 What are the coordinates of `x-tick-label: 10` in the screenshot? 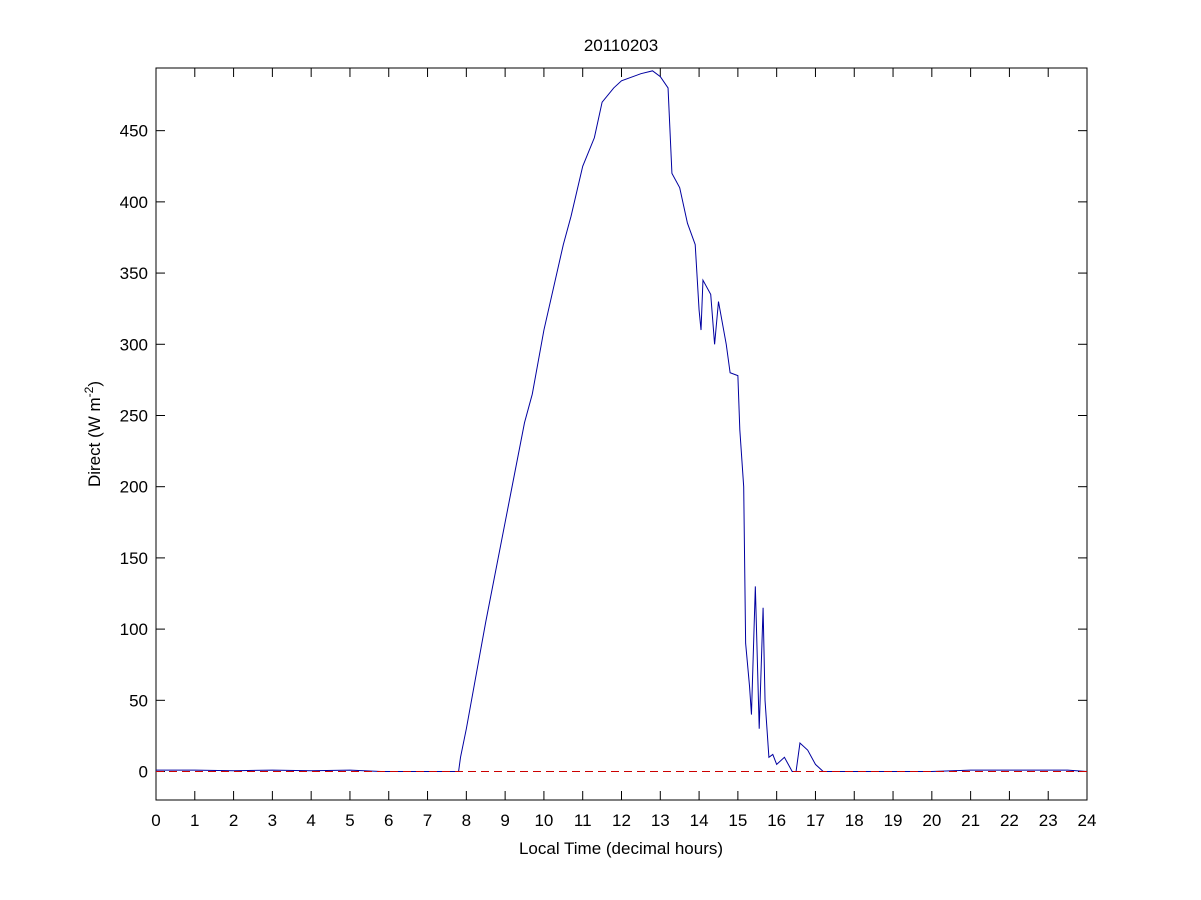 It's located at (543, 820).